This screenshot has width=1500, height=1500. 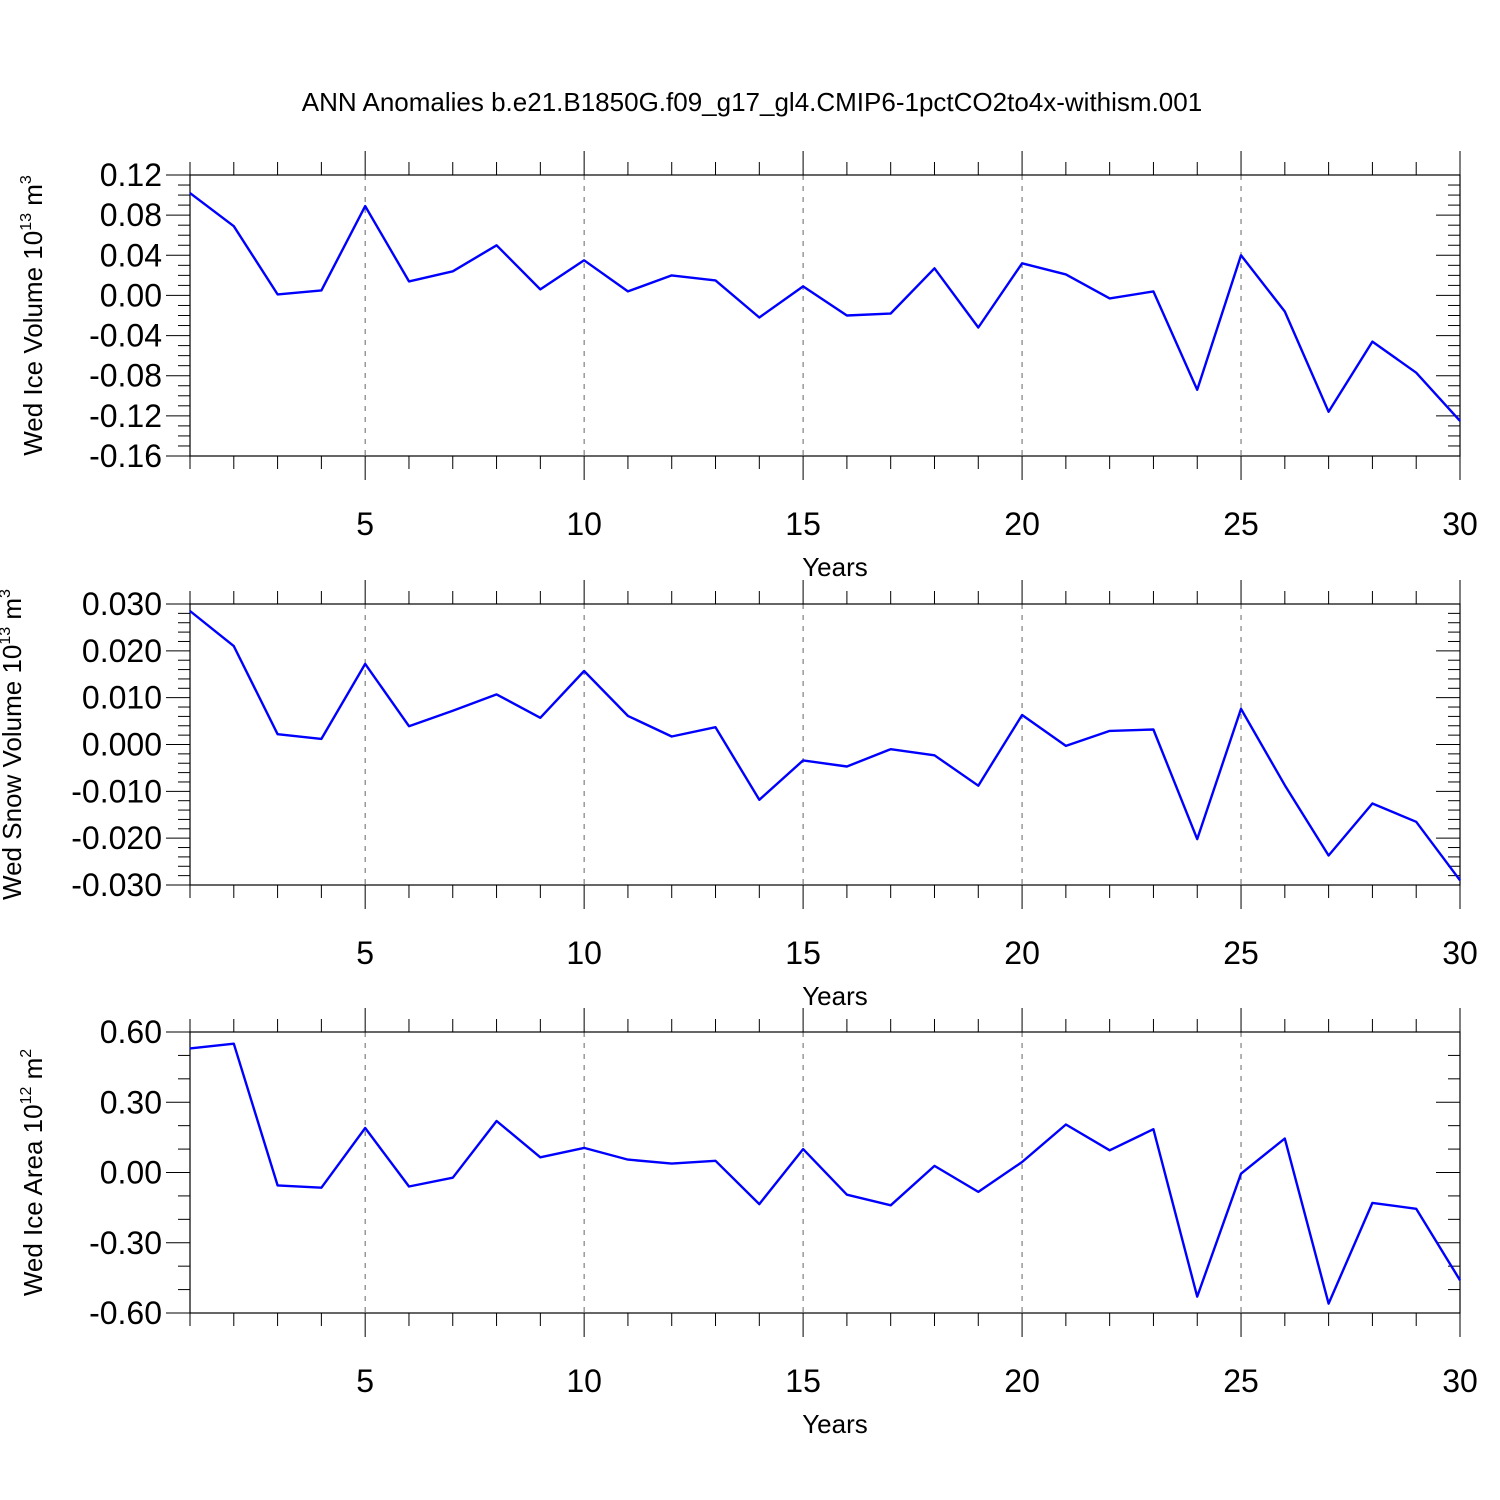 I want to click on y-tick-label: -0.30, so click(x=125, y=1243).